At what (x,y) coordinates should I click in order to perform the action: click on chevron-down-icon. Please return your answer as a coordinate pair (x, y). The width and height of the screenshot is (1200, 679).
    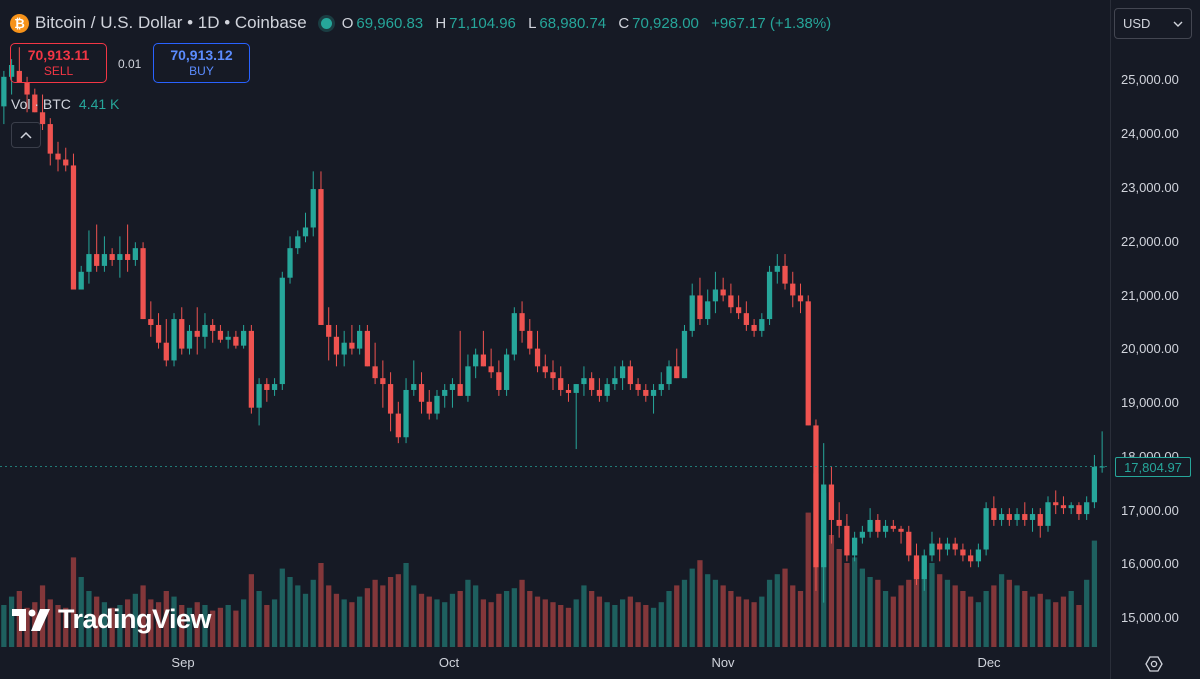
    Looking at the image, I should click on (1178, 24).